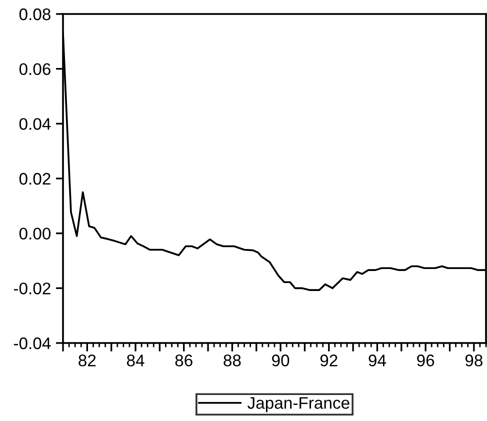  Describe the element at coordinates (425, 360) in the screenshot. I see `x-tick-label: 96` at that location.